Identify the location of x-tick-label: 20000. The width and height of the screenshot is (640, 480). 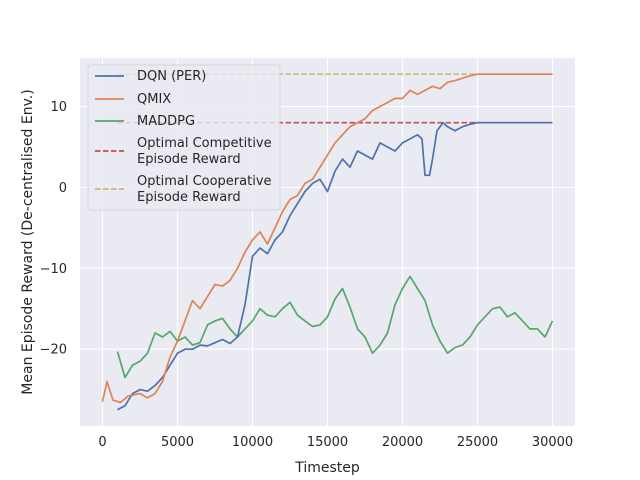
(402, 442).